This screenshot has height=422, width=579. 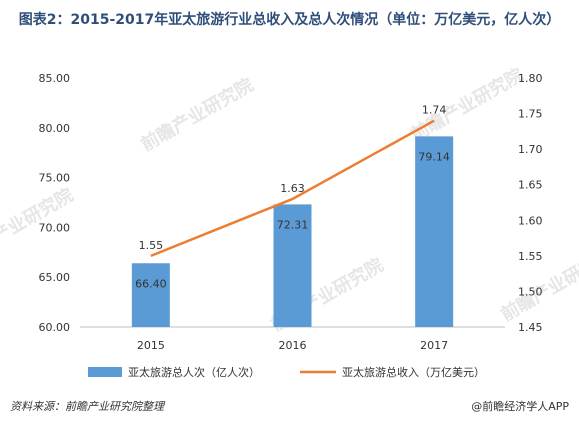 I want to click on y-right-tick-label: 1.70, so click(x=530, y=149).